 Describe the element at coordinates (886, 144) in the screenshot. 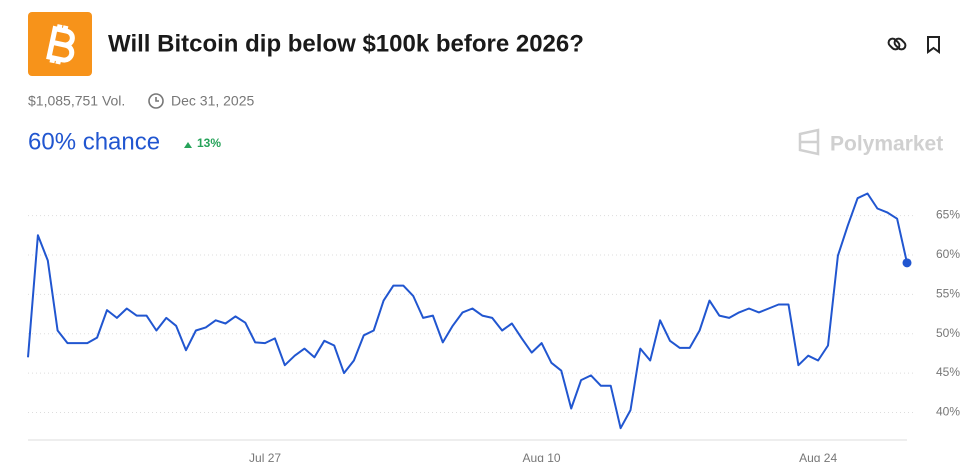

I see `brand: Polymarket` at that location.